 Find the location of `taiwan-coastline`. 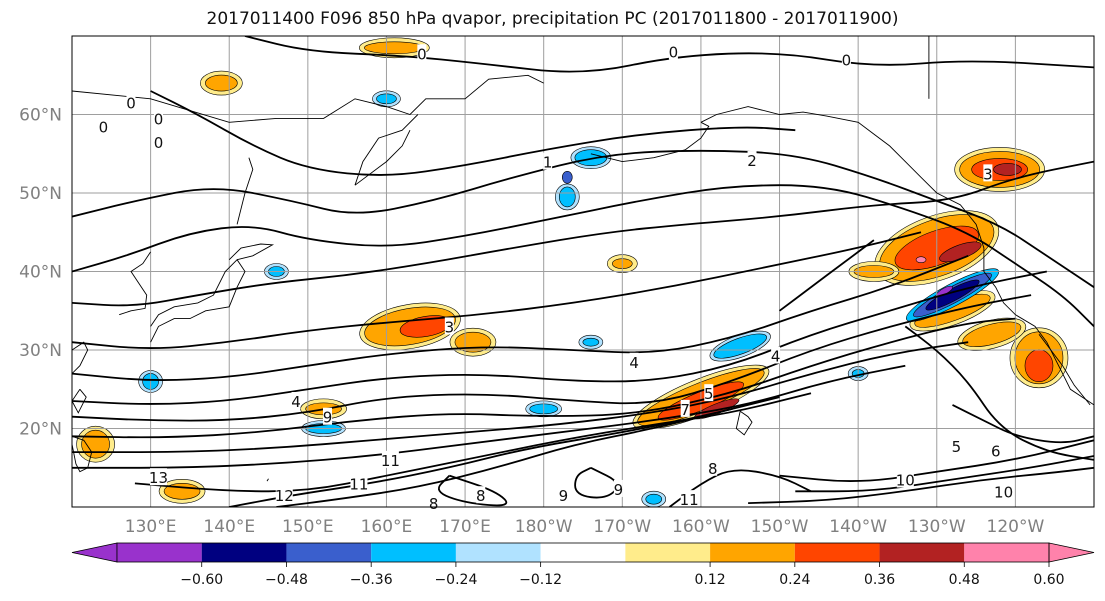

taiwan-coastline is located at coordinates (79, 401).